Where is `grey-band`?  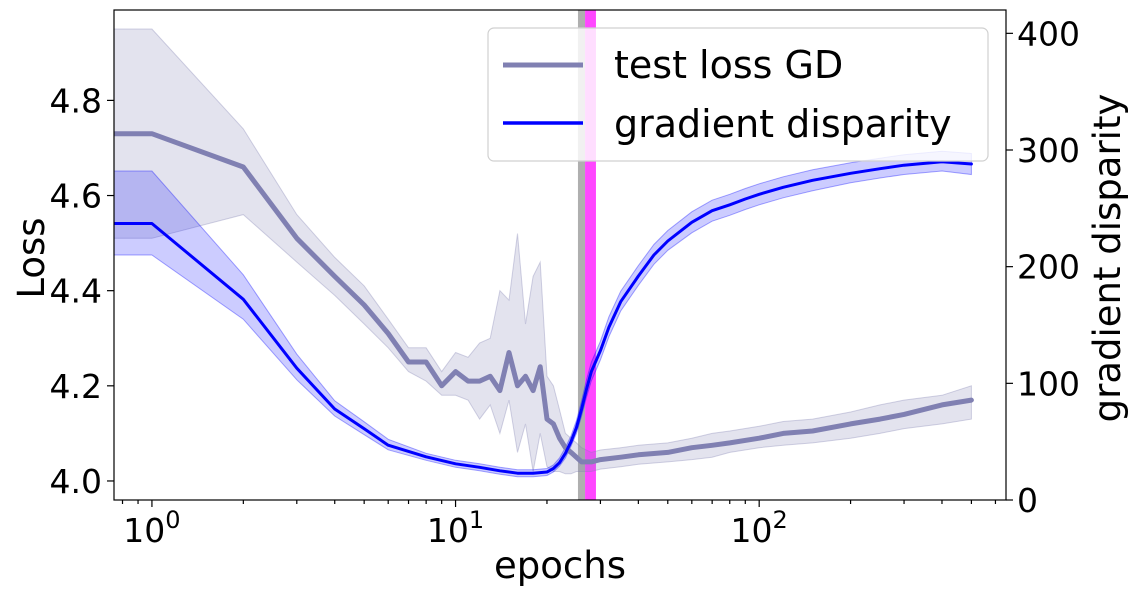
grey-band is located at coordinates (581, 255).